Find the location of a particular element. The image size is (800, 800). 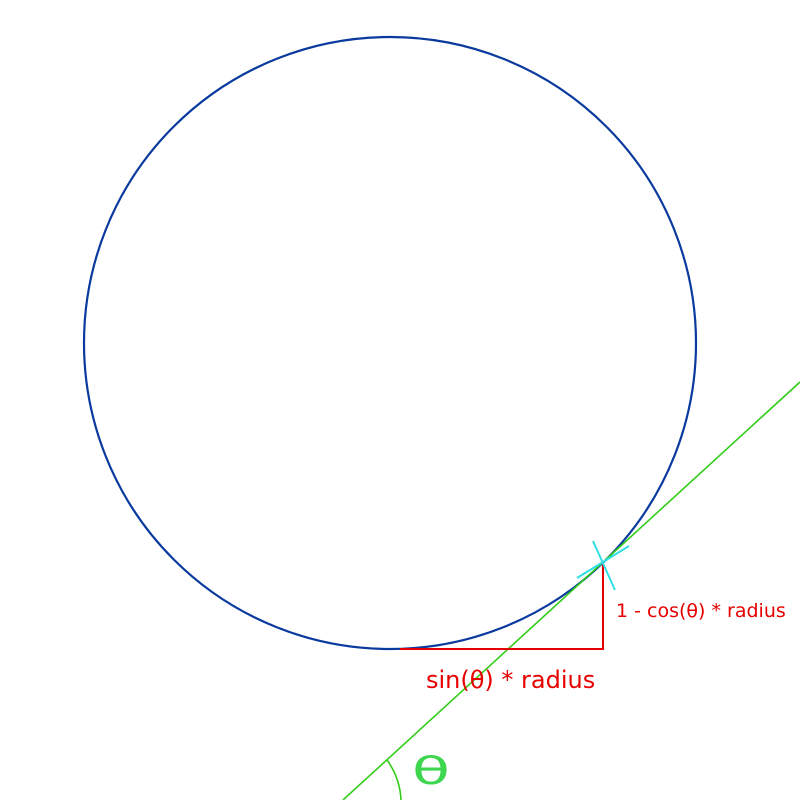

angle-label: θ is located at coordinates (431, 771).